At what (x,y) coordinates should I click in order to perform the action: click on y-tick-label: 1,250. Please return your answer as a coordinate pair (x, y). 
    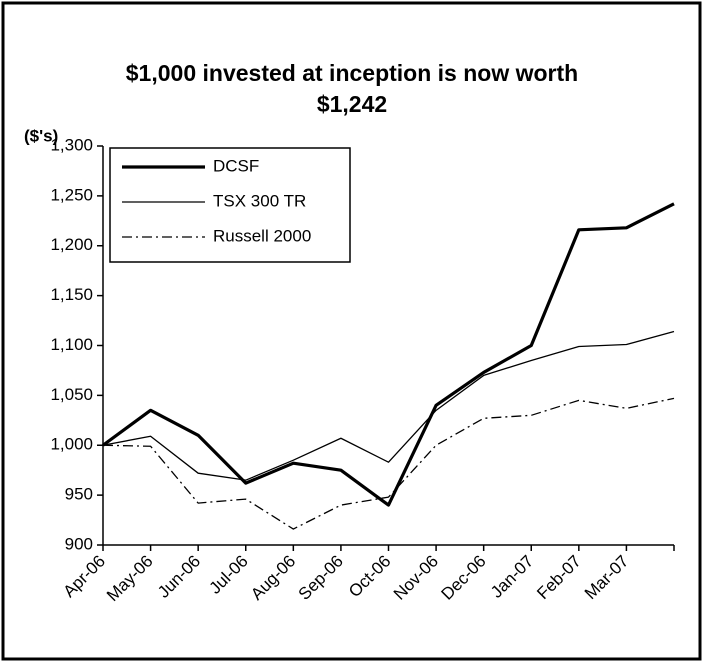
    Looking at the image, I should click on (71, 194).